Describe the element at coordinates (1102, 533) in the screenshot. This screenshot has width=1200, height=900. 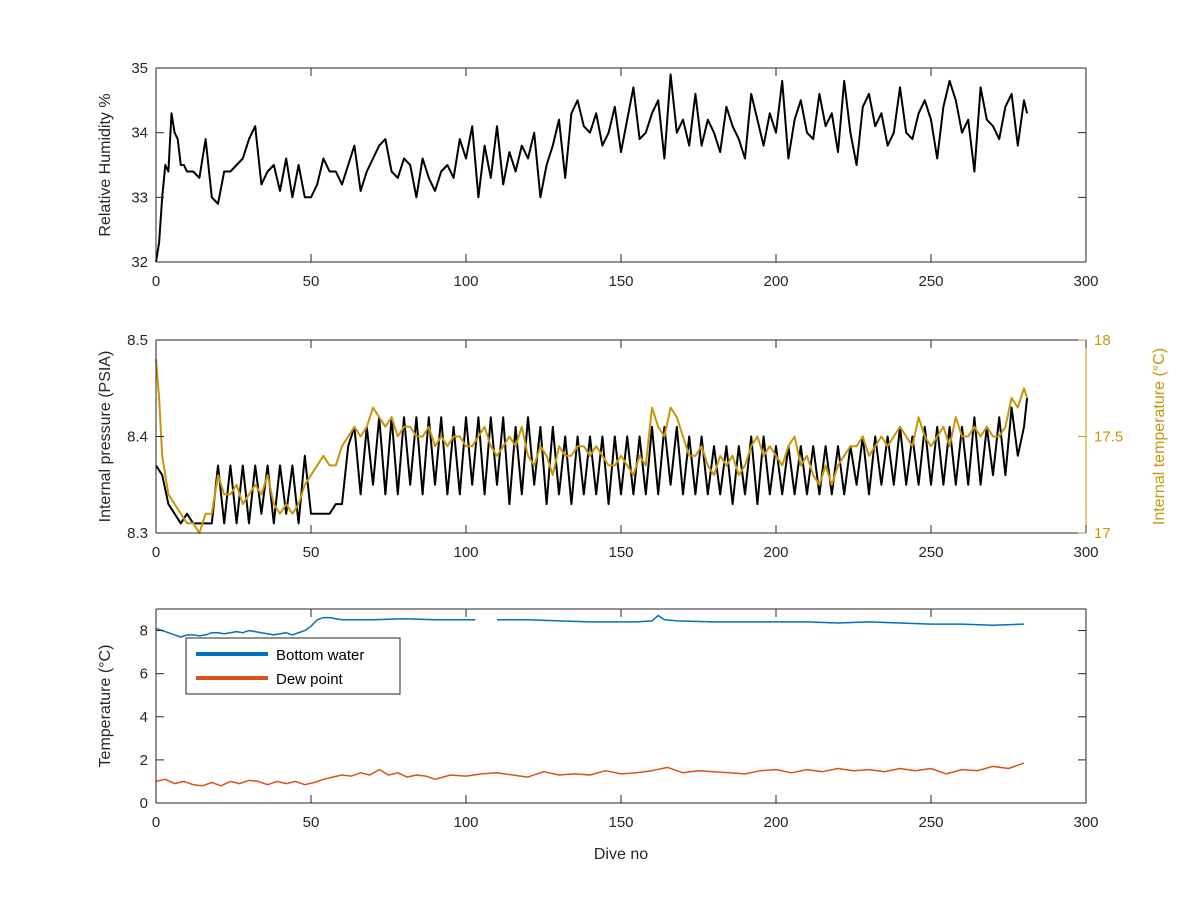
I see `y2-tick-label: 17` at that location.